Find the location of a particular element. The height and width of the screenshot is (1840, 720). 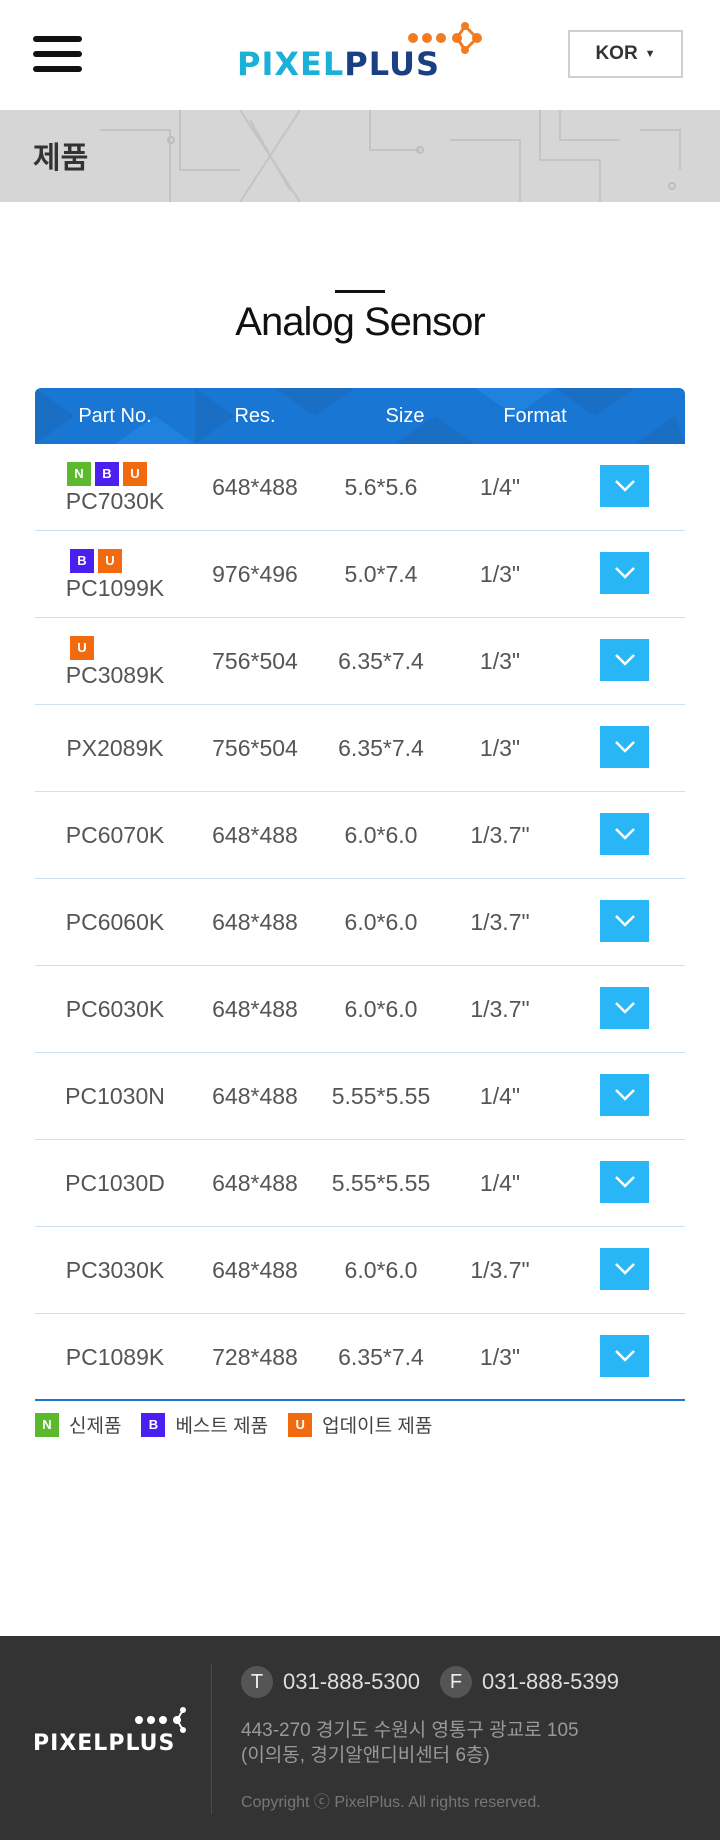

part-number-cell: PC3030K is located at coordinates (115, 1270).